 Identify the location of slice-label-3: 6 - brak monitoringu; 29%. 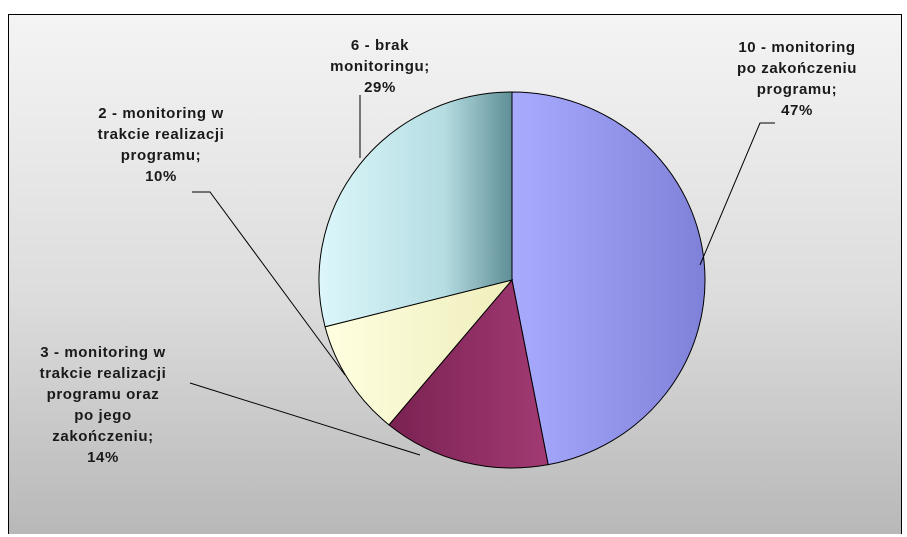
(380, 66).